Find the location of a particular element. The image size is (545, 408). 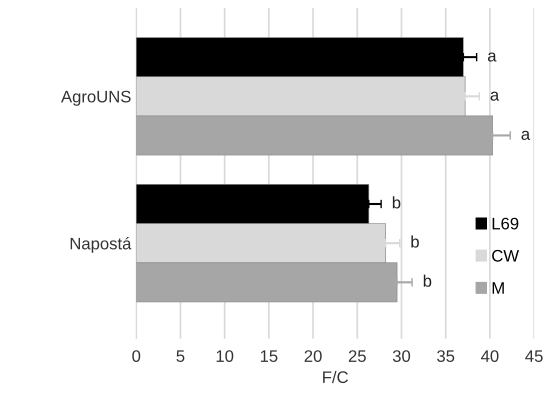

x-tick-label: 40 is located at coordinates (490, 356).